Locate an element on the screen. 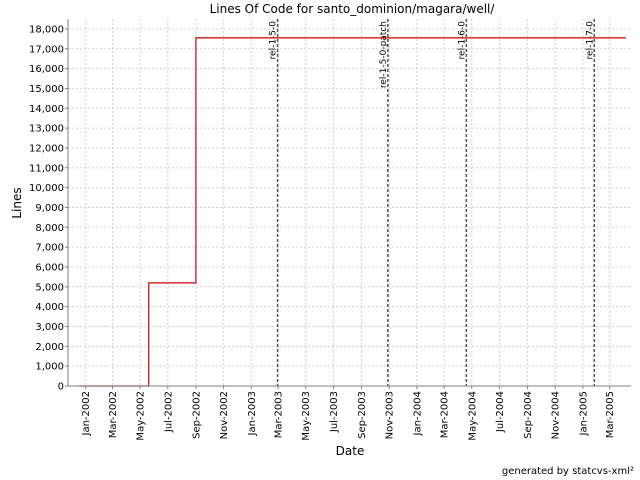  y-tick-label: 8,000 is located at coordinates (49, 228).